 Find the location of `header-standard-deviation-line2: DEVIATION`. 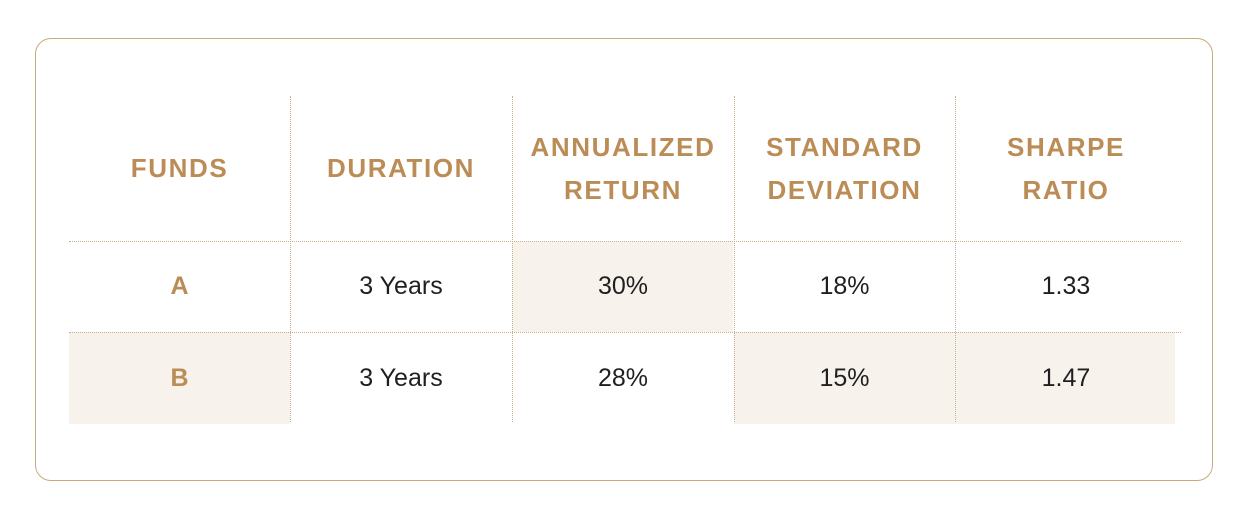

header-standard-deviation-line2: DEVIATION is located at coordinates (844, 189).